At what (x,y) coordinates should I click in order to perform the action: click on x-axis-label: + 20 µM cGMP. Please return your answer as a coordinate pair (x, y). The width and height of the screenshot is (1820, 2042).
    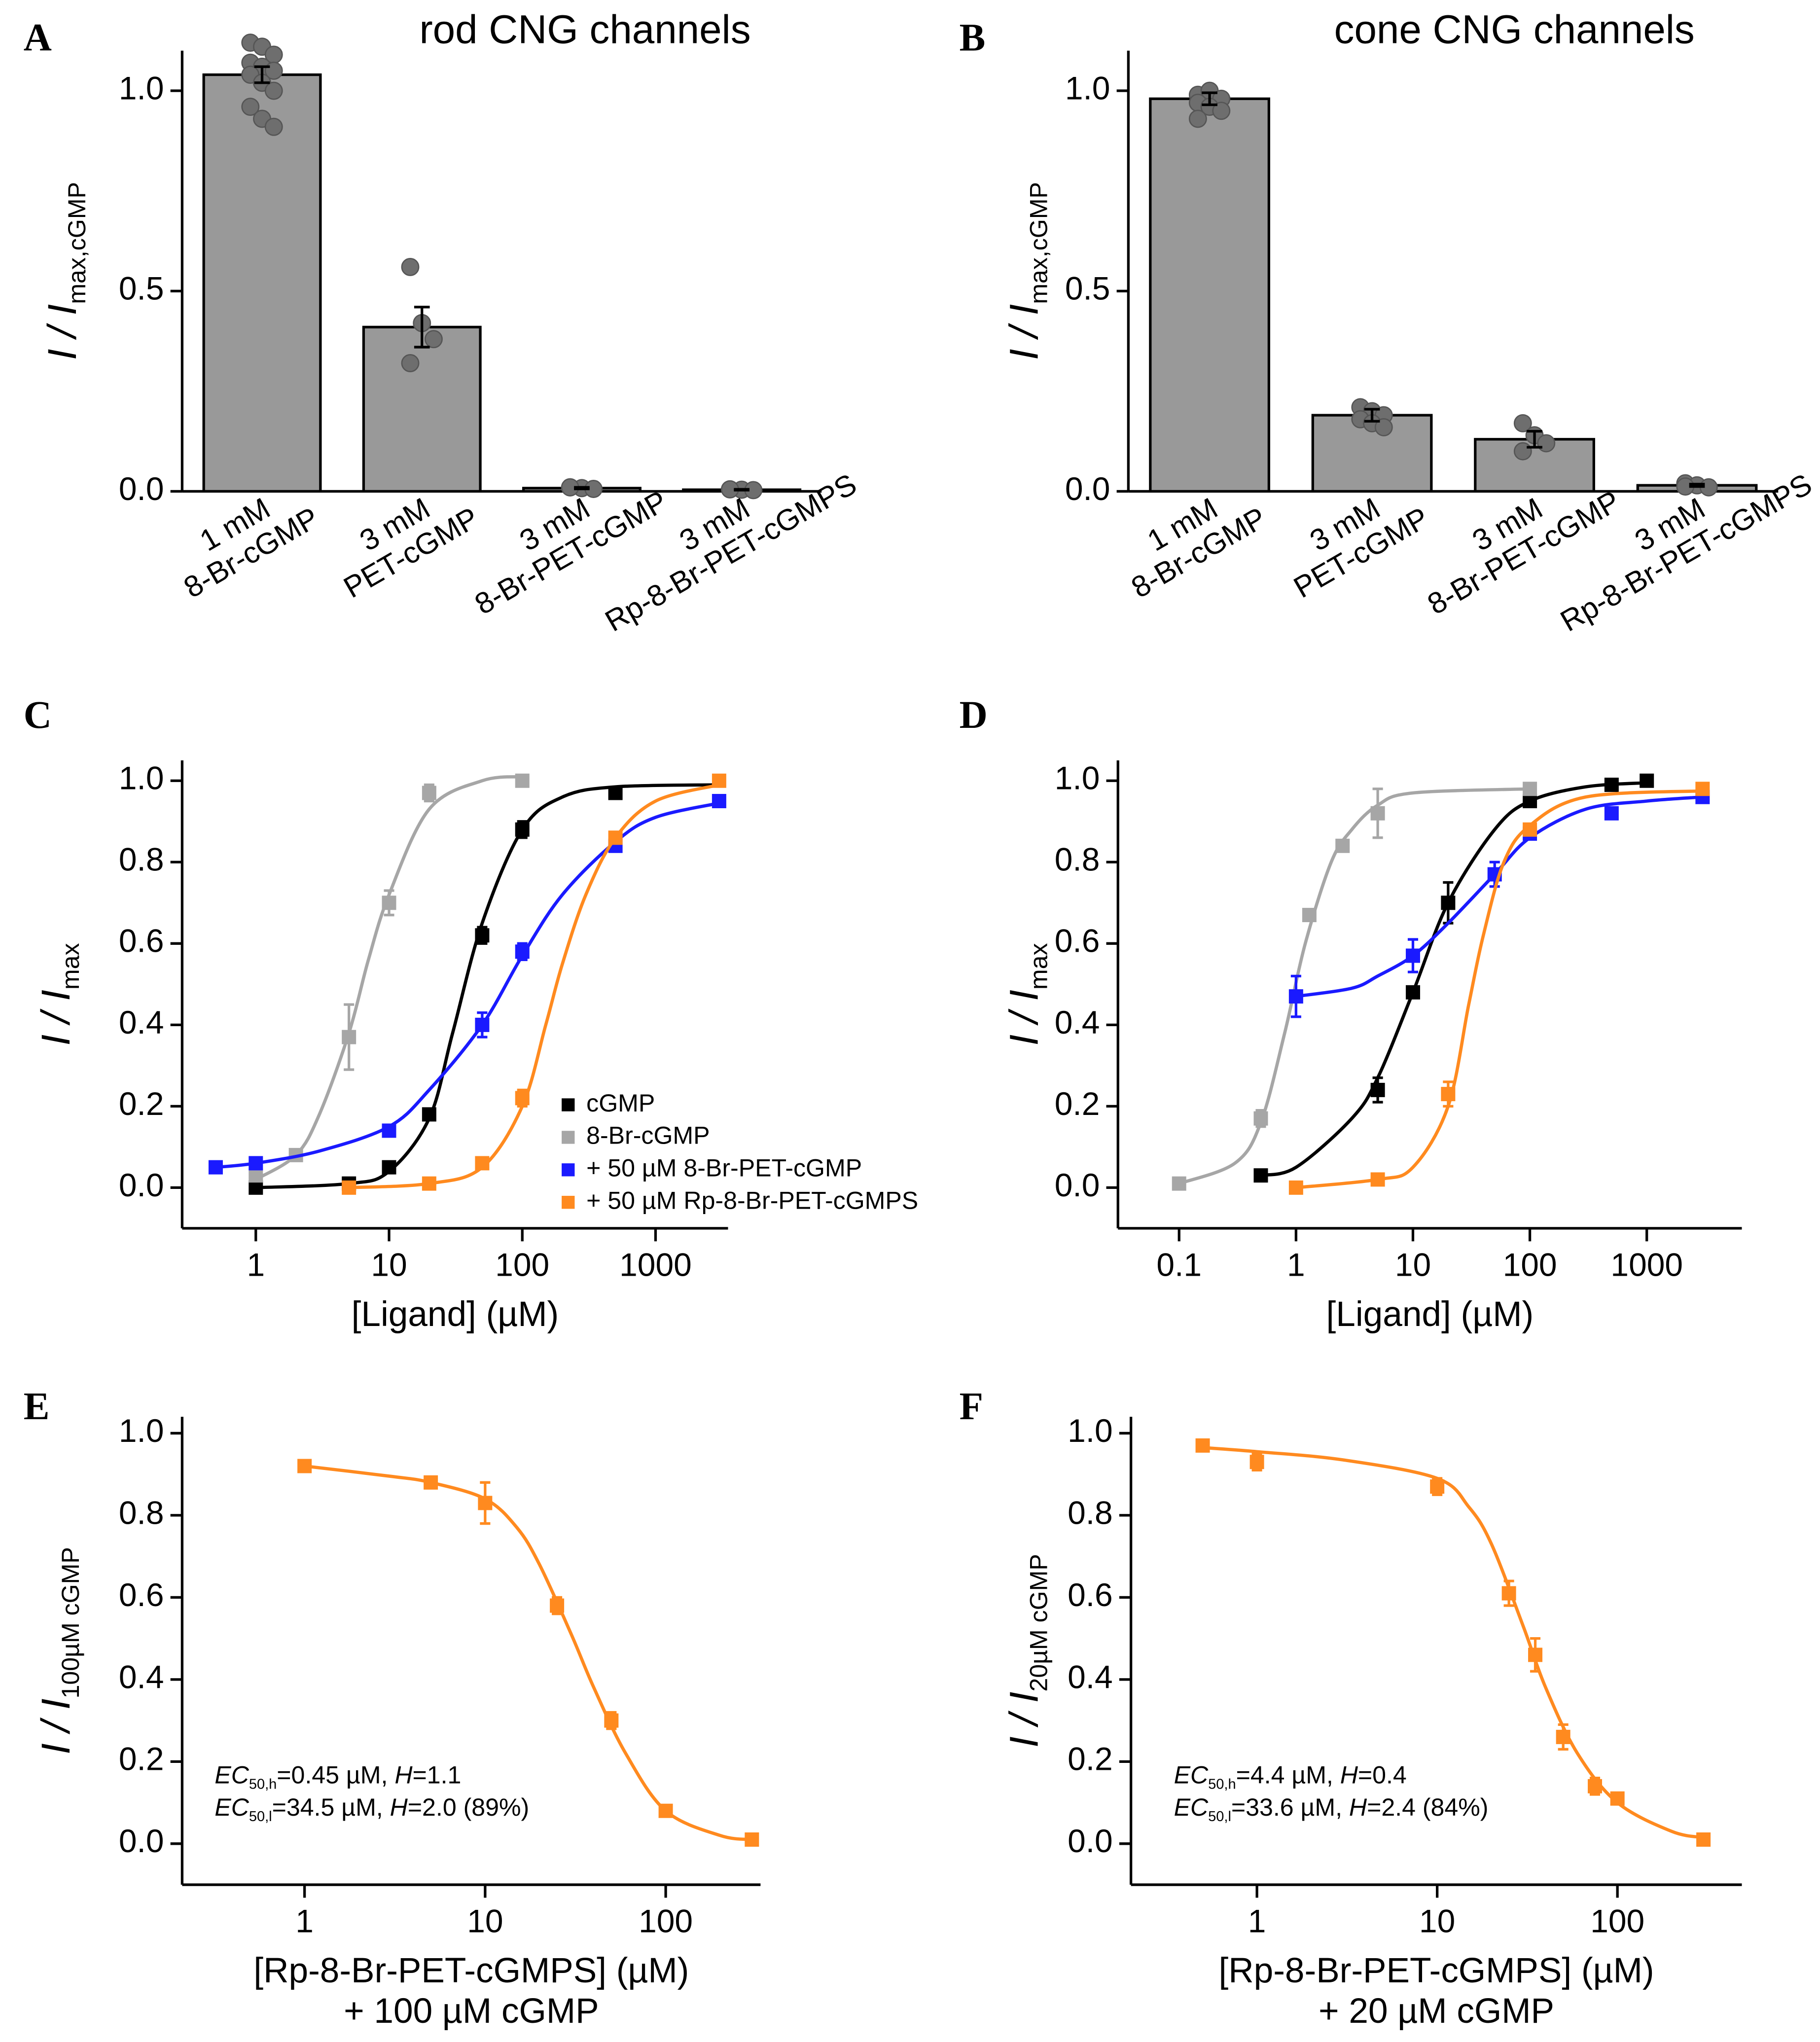
    Looking at the image, I should click on (1436, 2011).